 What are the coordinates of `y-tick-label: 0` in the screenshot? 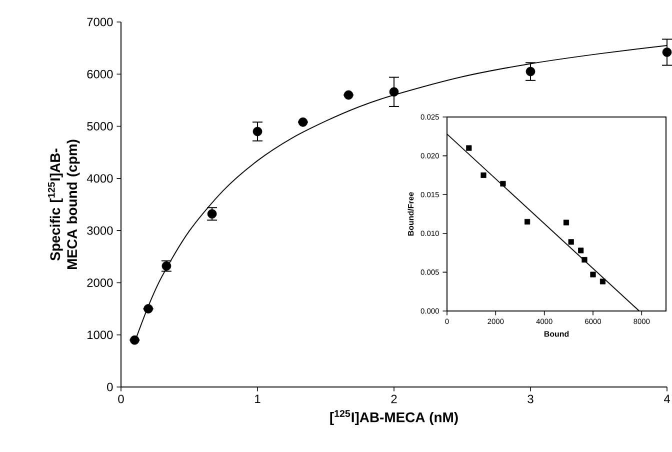 It's located at (110, 387).